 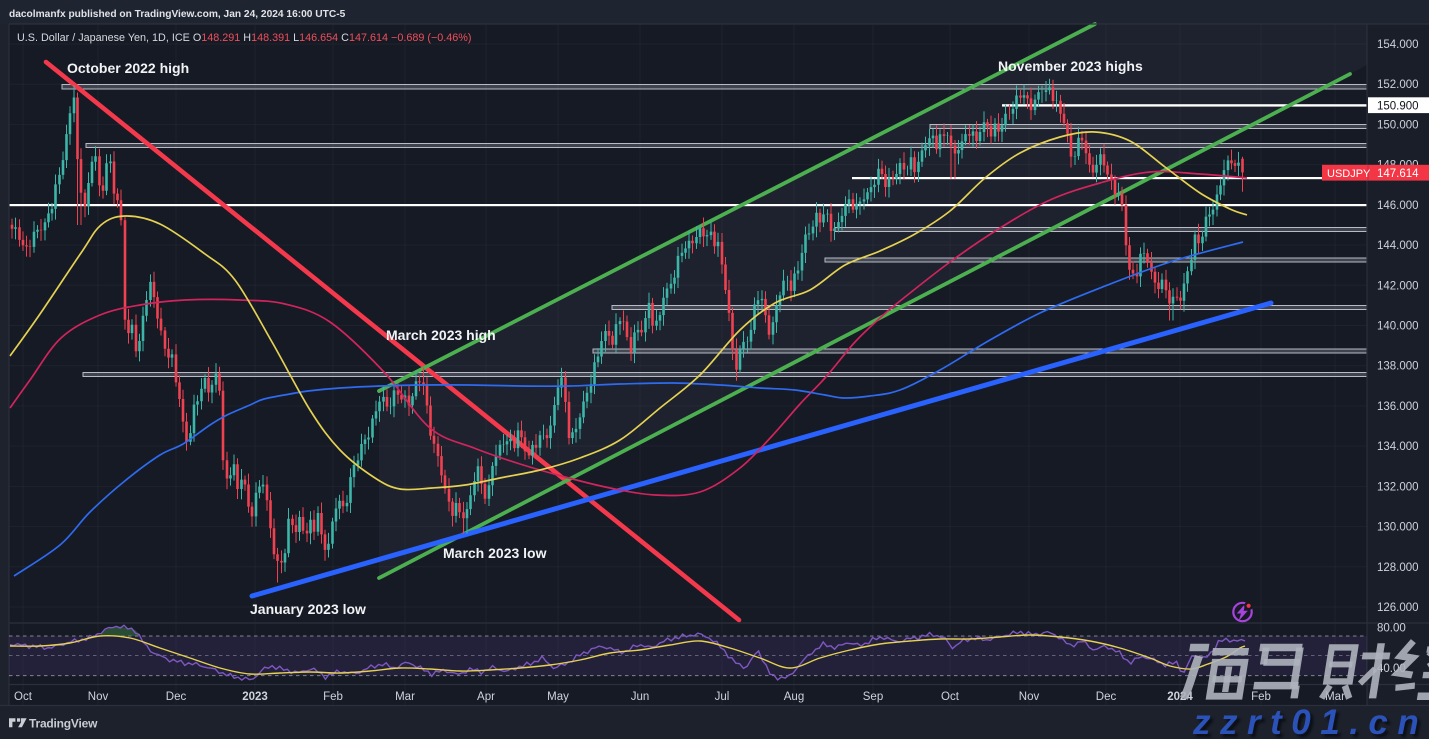 What do you see at coordinates (1398, 125) in the screenshot?
I see `svg-text: 150.000` at bounding box center [1398, 125].